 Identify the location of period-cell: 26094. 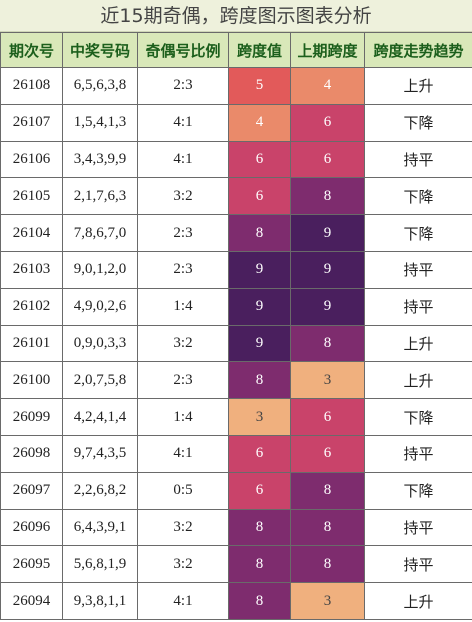
(31, 601).